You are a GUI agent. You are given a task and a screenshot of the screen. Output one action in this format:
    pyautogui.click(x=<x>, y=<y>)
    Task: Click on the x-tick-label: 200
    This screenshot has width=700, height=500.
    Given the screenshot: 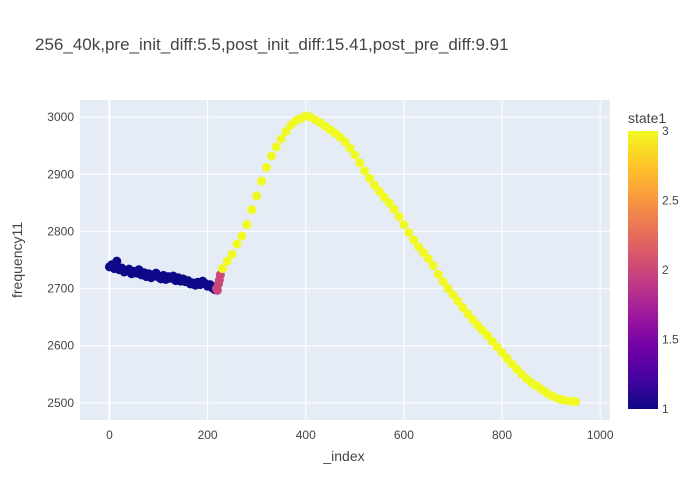 What is the action you would take?
    pyautogui.click(x=208, y=435)
    